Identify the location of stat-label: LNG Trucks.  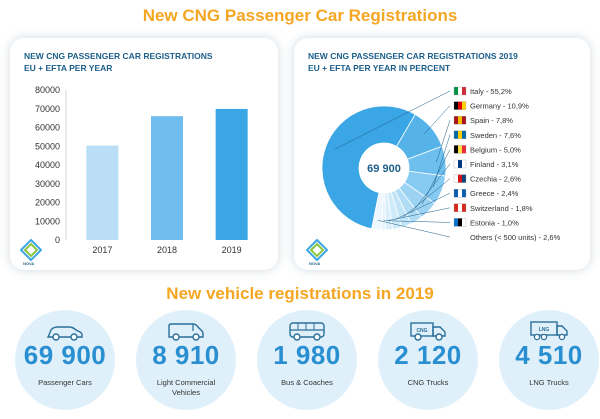
(549, 382).